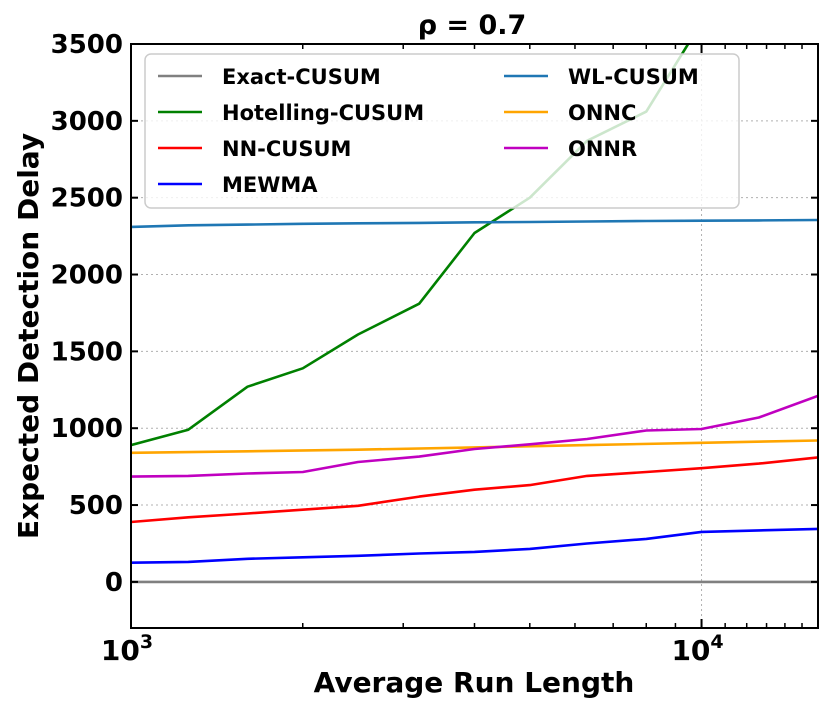 This screenshot has height=710, width=830. Describe the element at coordinates (474, 490) in the screenshot. I see `series-line-nn-cusum` at that location.